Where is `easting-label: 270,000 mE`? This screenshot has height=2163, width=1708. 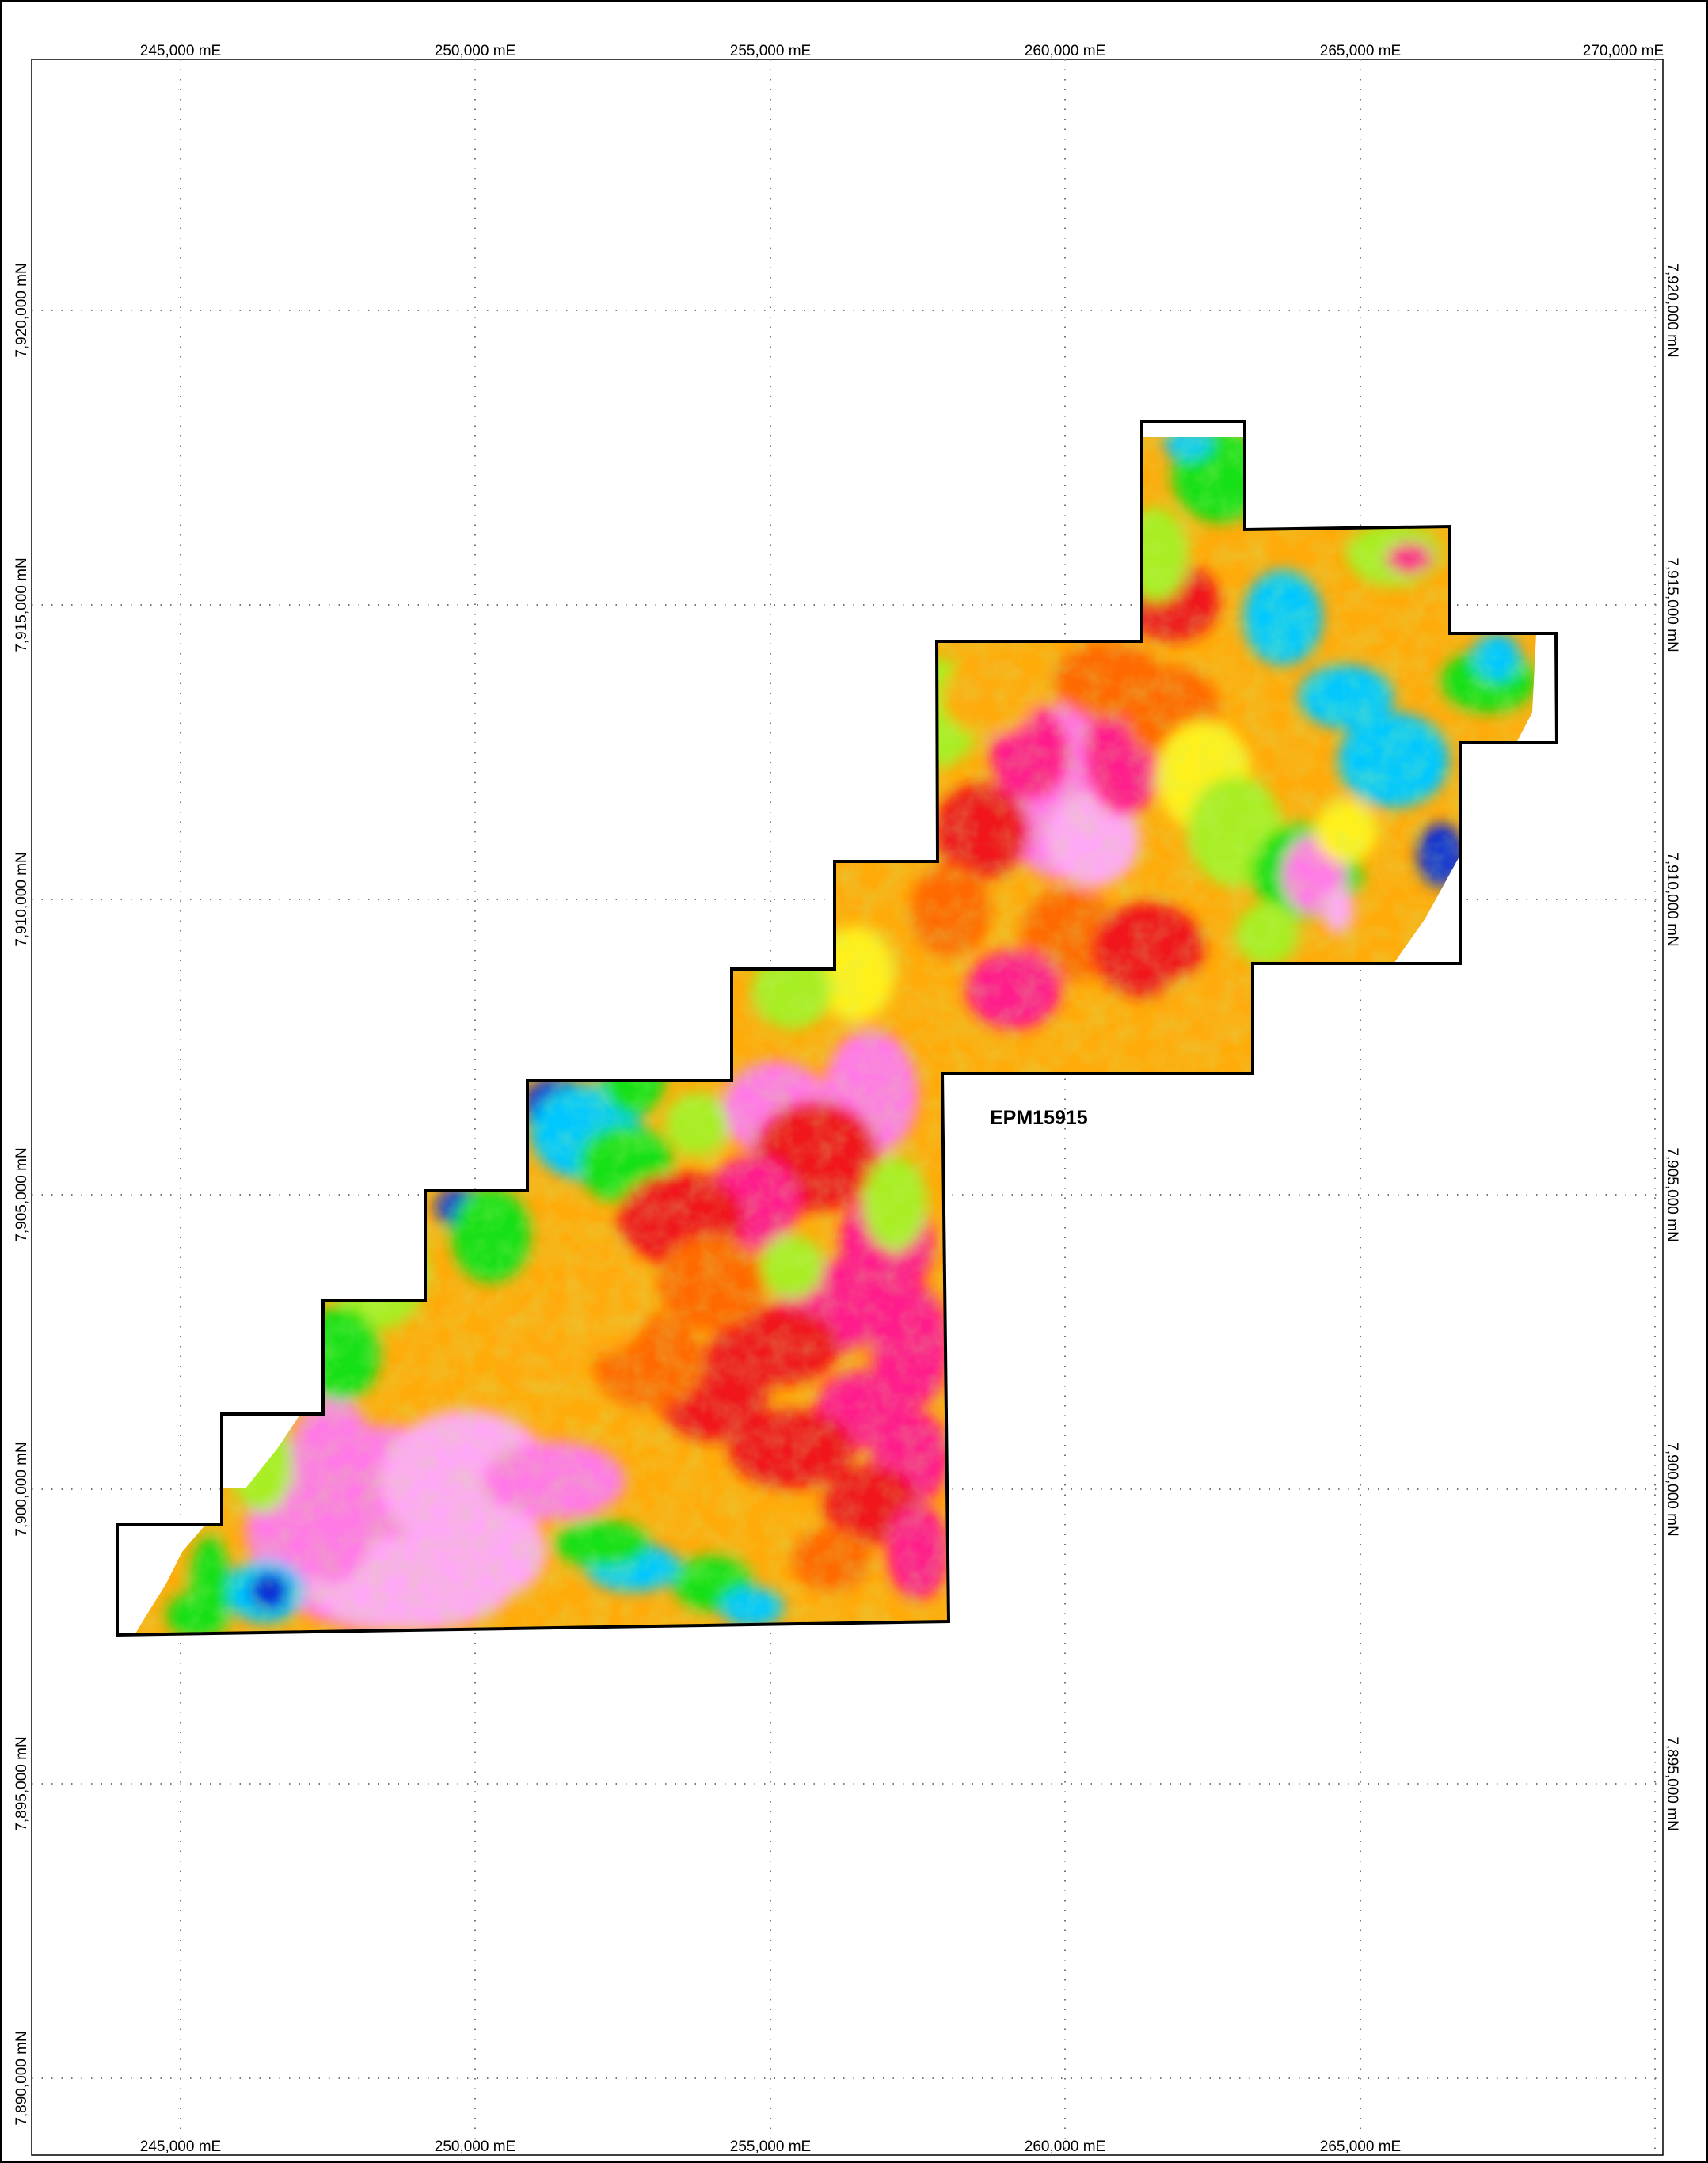 easting-label: 270,000 mE is located at coordinates (1623, 51).